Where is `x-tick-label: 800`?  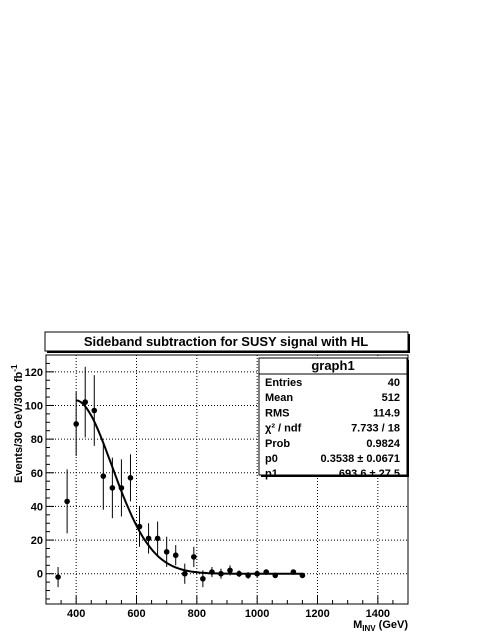
x-tick-label: 800 is located at coordinates (197, 614).